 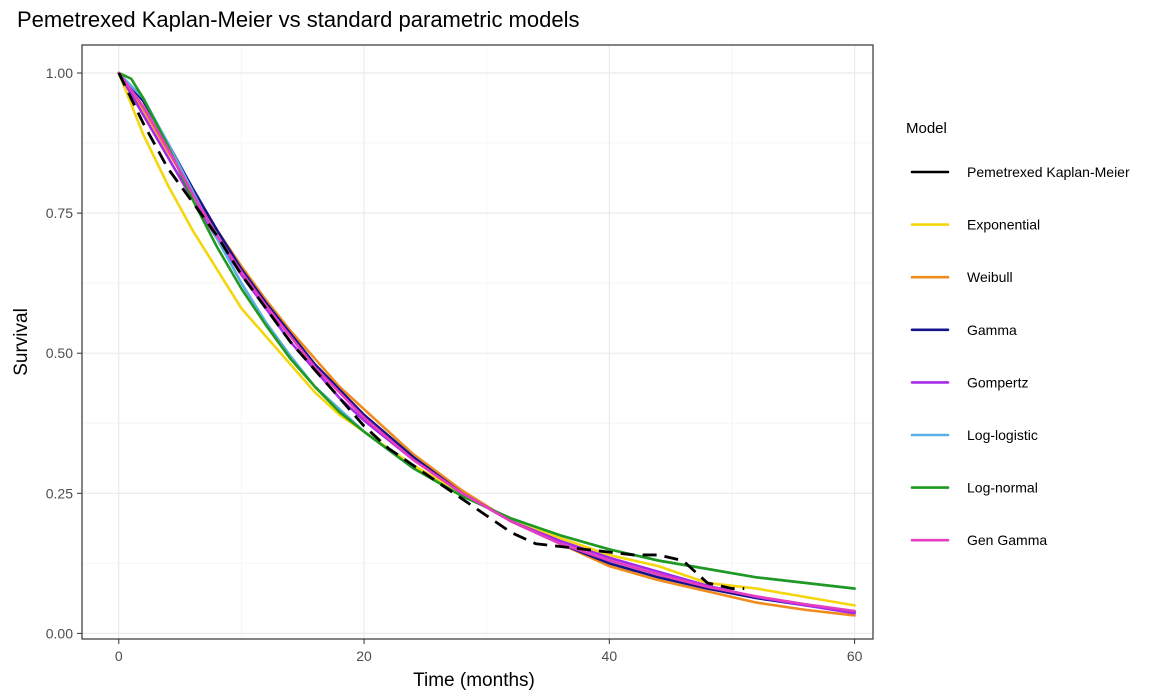 What do you see at coordinates (489, 651) in the screenshot?
I see `x-axis-ticks: 0 20 40 60` at bounding box center [489, 651].